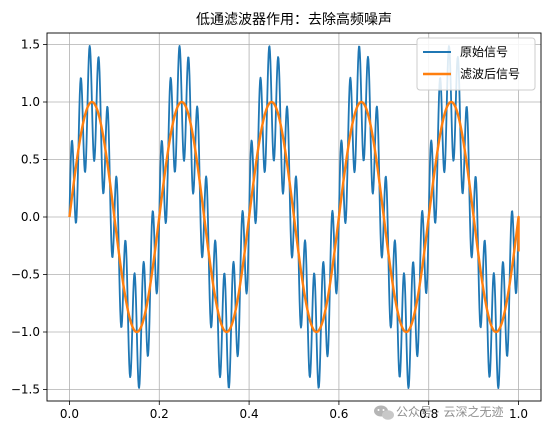 Image resolution: width=553 pixels, height=435 pixels. I want to click on legend-label-filtered: 滤波后信号, so click(490, 74).